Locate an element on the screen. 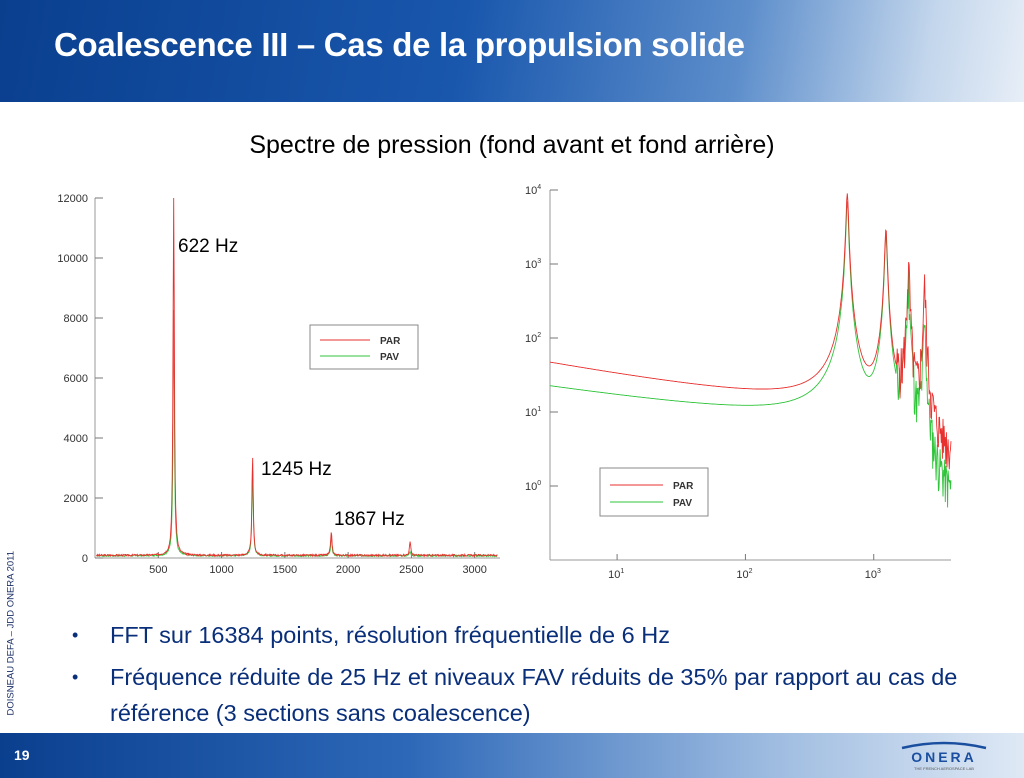 The width and height of the screenshot is (1024, 778). y-tick-label: 0 is located at coordinates (85, 559).